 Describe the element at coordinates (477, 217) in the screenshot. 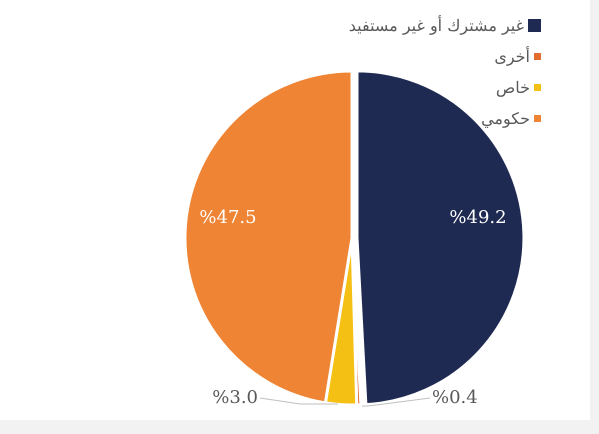

I see `data-label-non-participant: %49.2` at that location.